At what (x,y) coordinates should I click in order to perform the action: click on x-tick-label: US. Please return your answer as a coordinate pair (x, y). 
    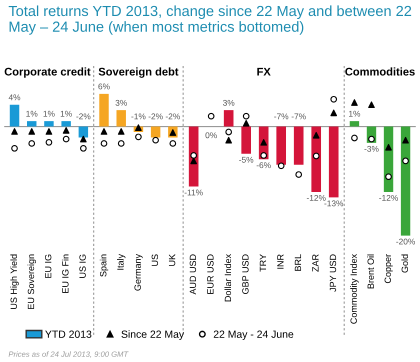
    Looking at the image, I should click on (155, 260).